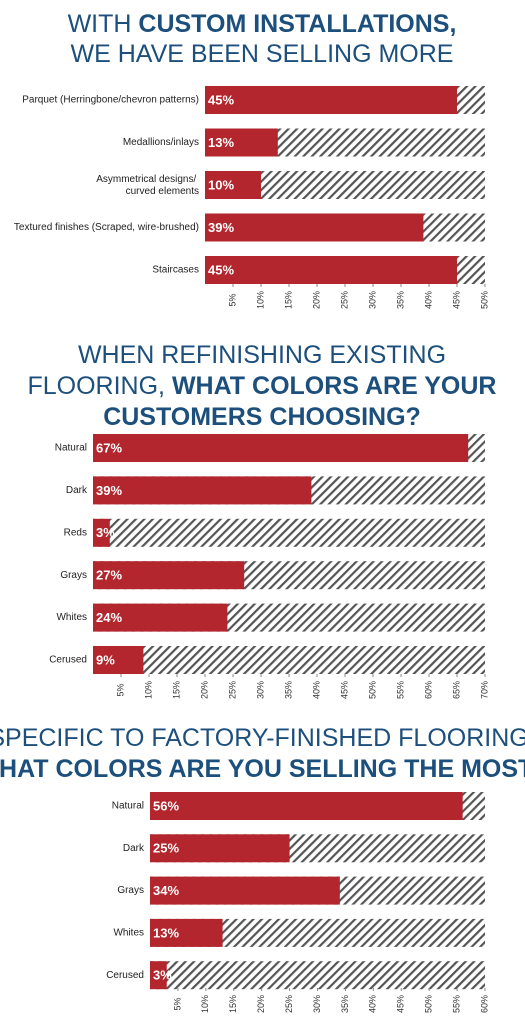 This screenshot has height=1024, width=525. I want to click on chart-title-line: SPECIFIC TO FACTORY-FINISHED FLOORING,, so click(262, 738).